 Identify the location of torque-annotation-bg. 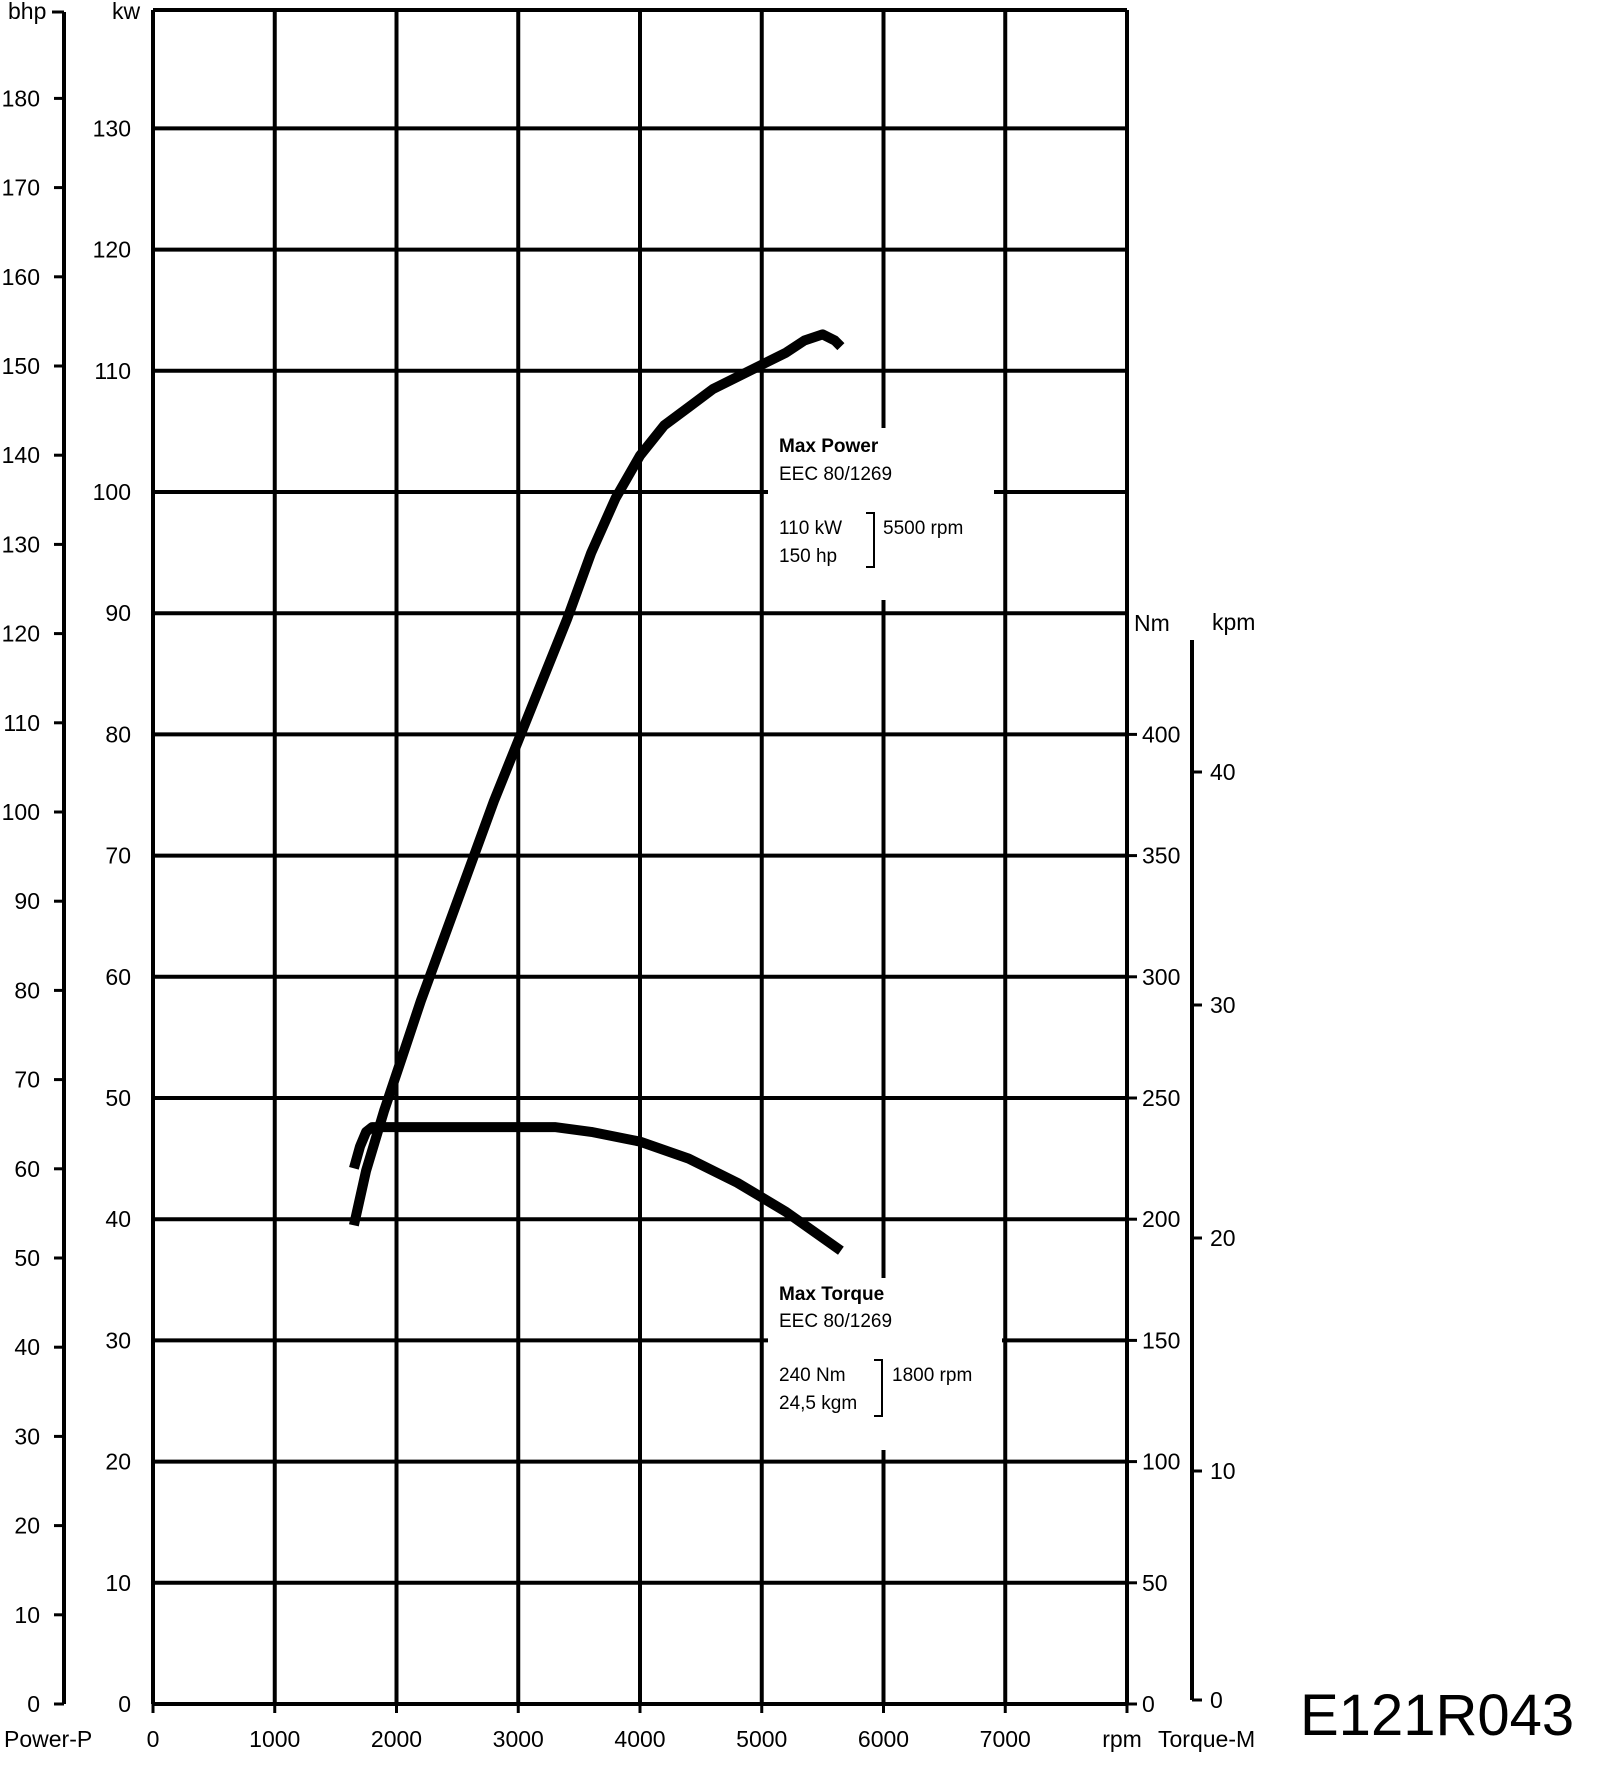
(885, 1364).